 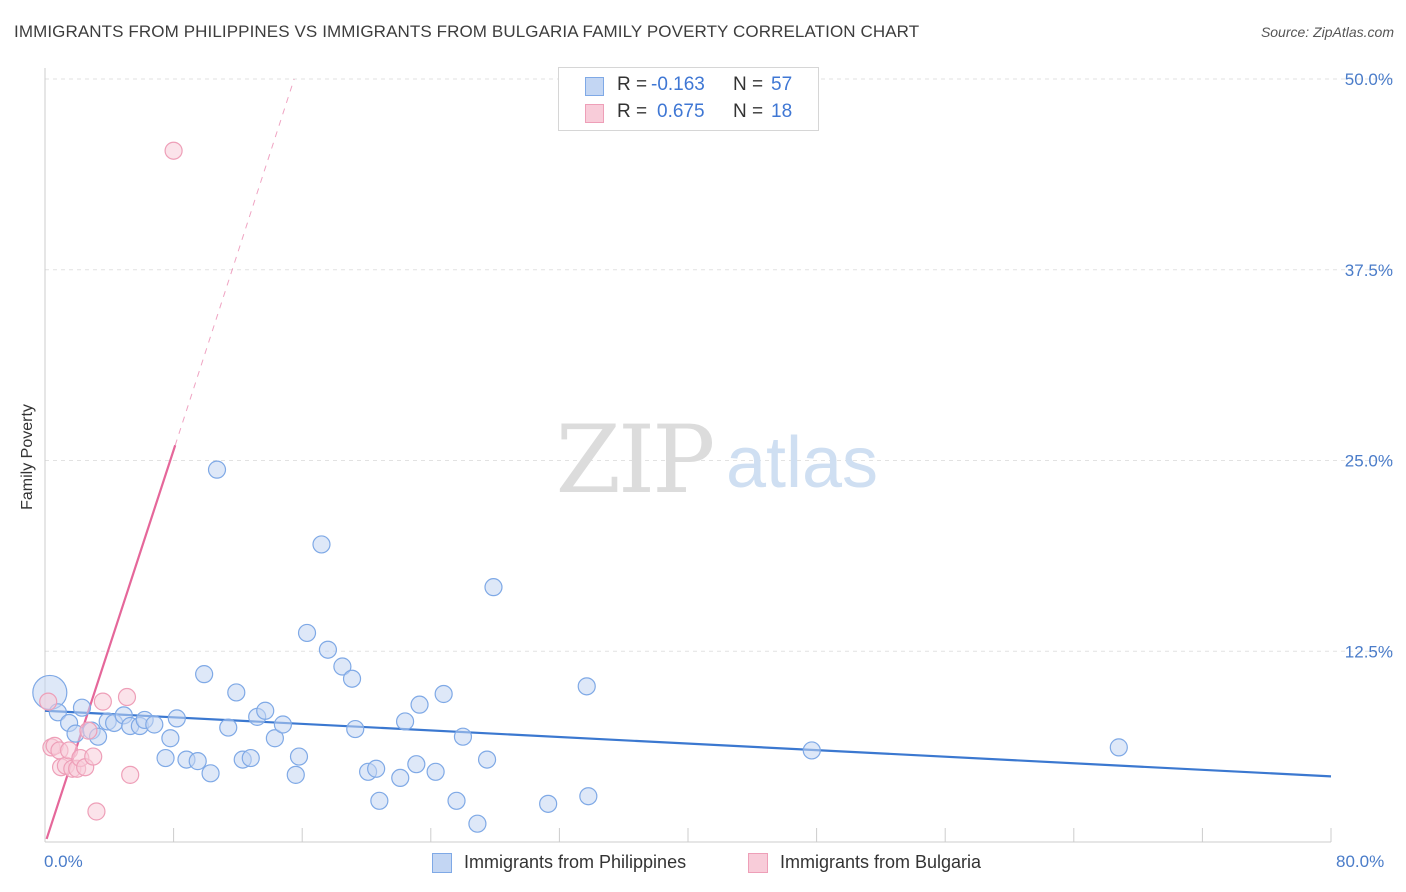 I want to click on legend-r-value: -0.163, so click(x=678, y=84).